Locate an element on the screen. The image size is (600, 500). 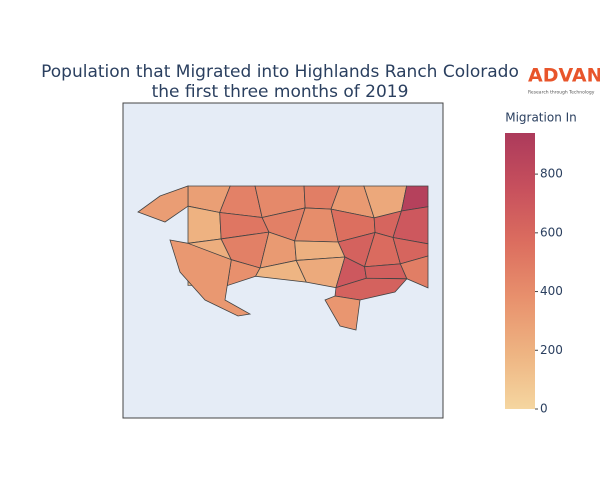
colorbar-tick-label: 600 is located at coordinates (551, 232).